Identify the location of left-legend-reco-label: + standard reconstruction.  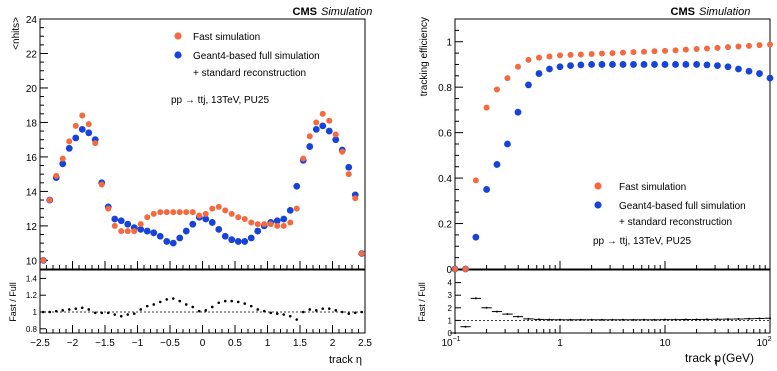
(249, 73).